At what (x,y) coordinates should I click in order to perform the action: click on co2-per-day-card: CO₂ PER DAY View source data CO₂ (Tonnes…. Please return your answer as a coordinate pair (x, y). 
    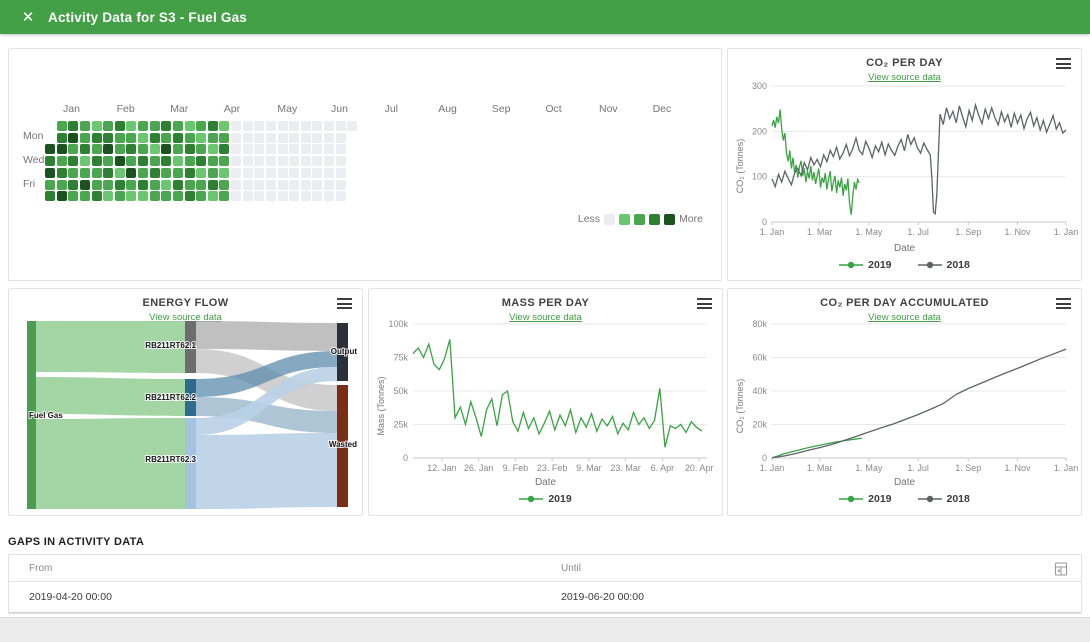
    Looking at the image, I should click on (904, 164).